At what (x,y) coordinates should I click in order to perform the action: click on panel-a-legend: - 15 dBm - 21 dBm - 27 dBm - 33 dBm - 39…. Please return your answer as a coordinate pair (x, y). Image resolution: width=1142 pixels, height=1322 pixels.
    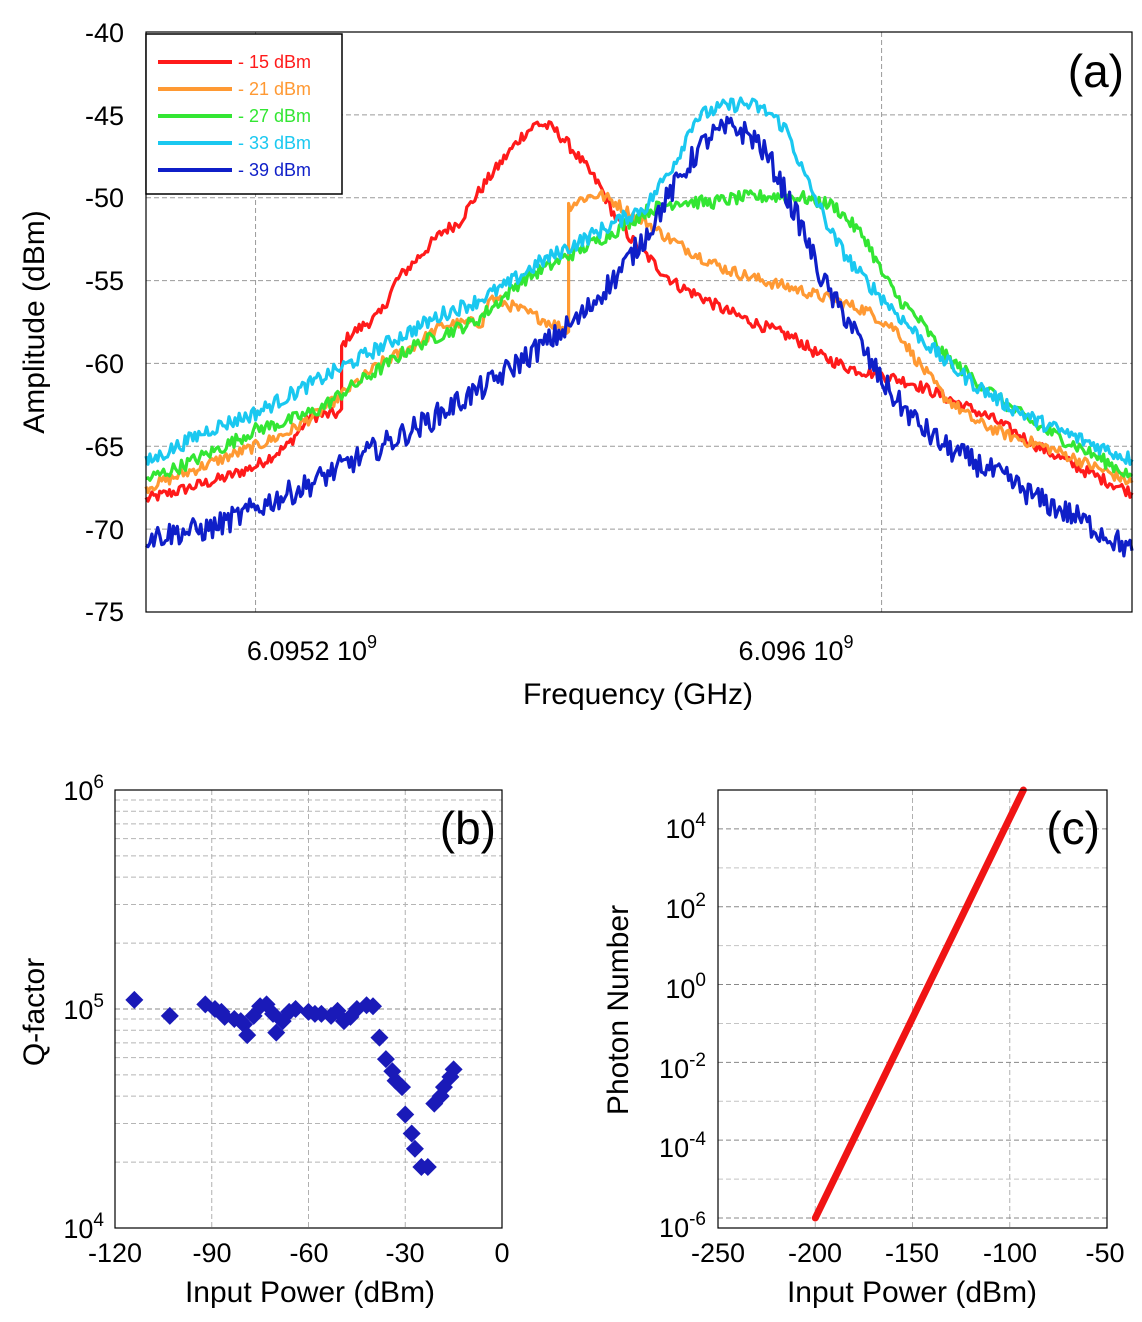
    Looking at the image, I should click on (244, 114).